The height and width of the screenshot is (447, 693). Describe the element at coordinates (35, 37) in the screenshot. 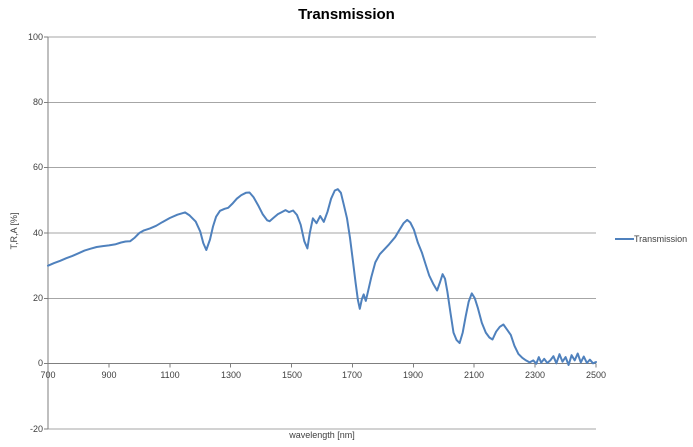

I see `y-tick-label: 100` at that location.